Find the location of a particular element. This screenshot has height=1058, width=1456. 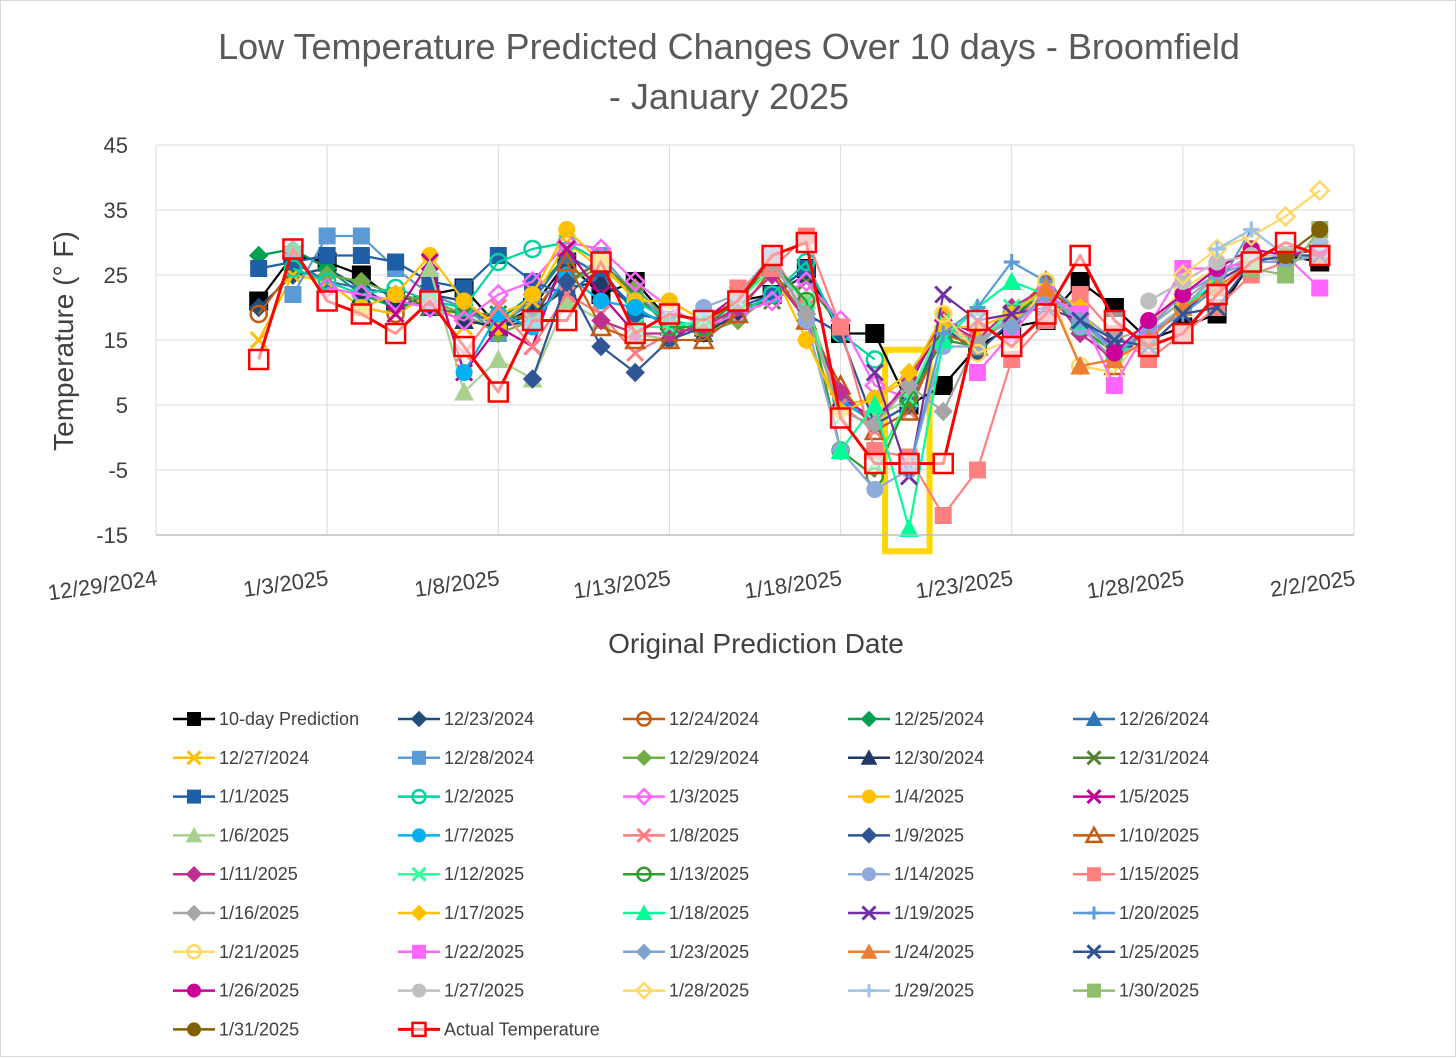

legend-entry: 1/31/2025 is located at coordinates (236, 1029).